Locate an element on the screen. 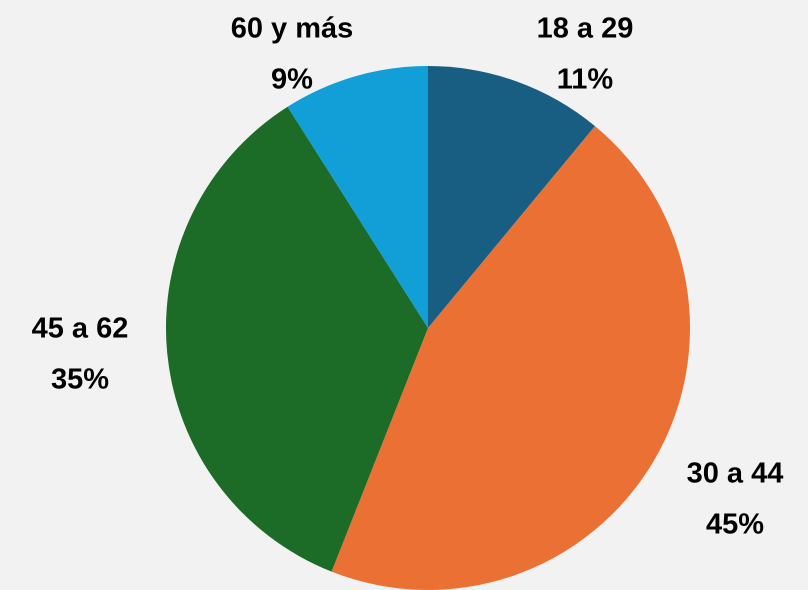  slice-value-label: 35% is located at coordinates (80, 380).